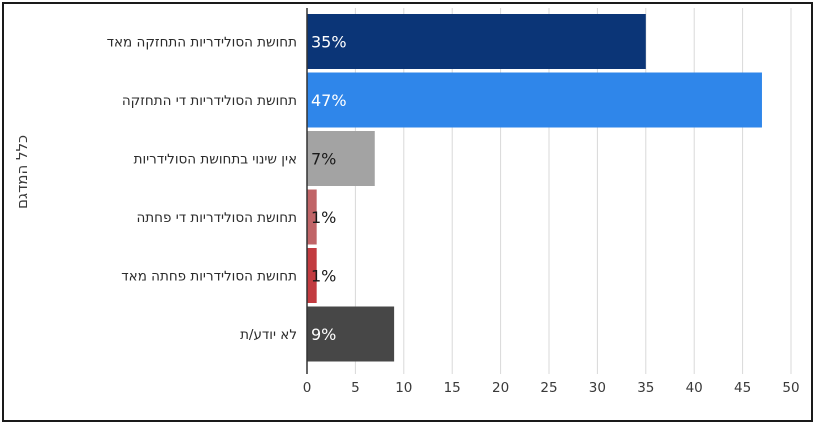  I want to click on data-label: 47%, so click(329, 100).